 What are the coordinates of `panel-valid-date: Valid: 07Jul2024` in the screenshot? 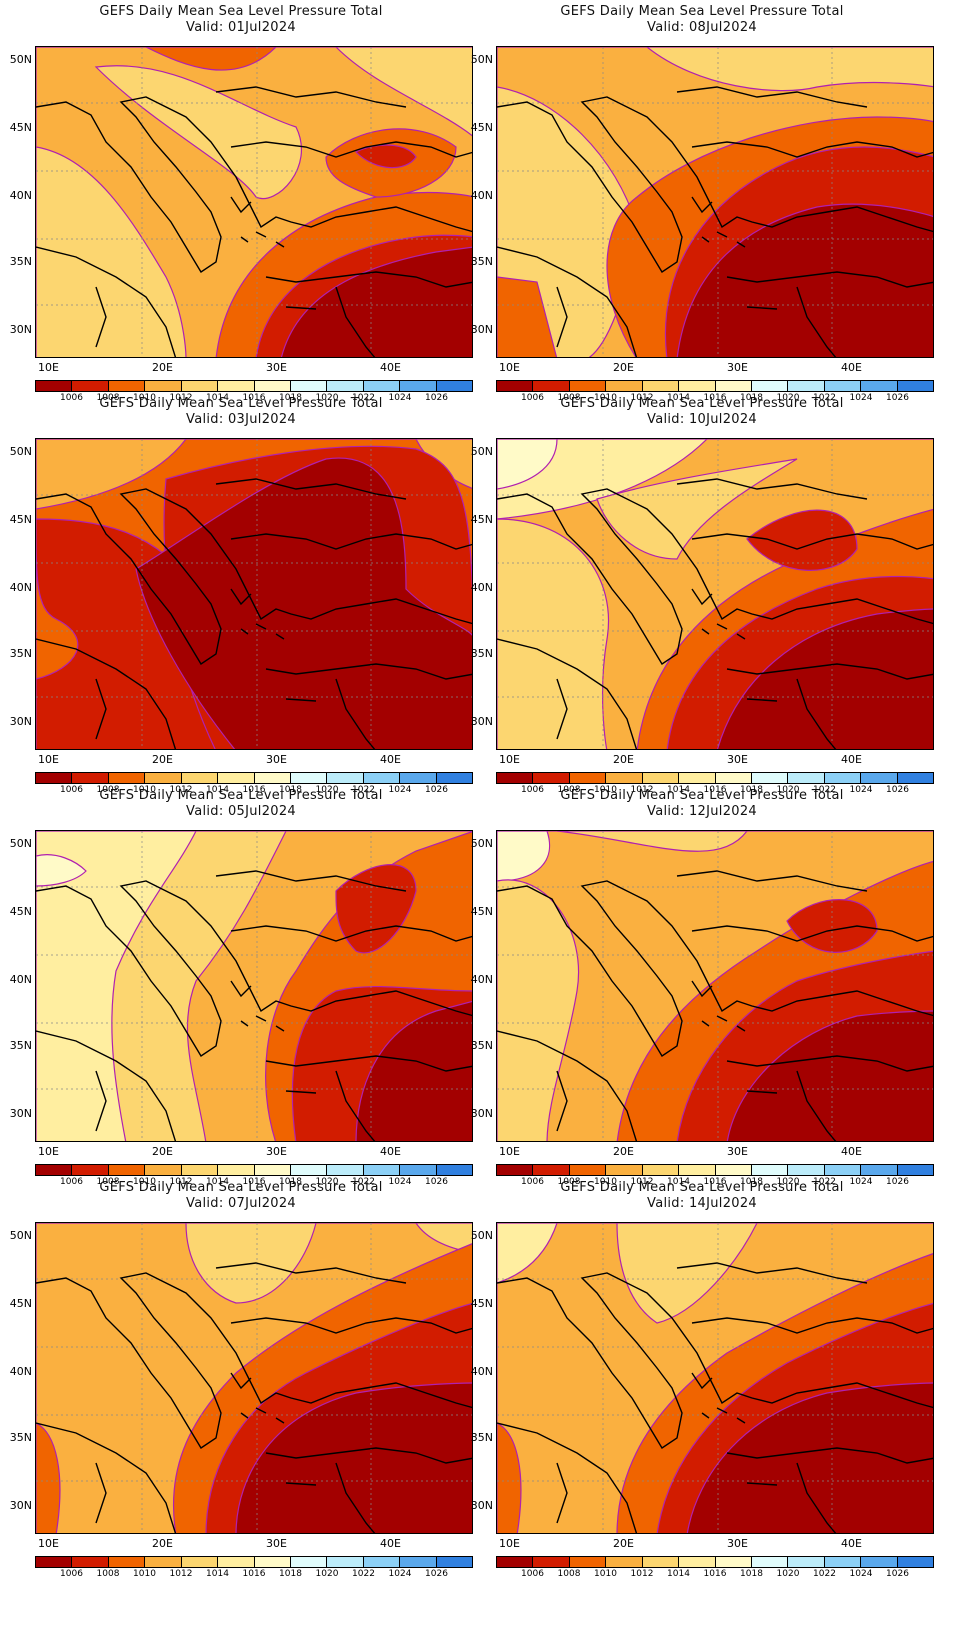 It's located at (241, 1203).